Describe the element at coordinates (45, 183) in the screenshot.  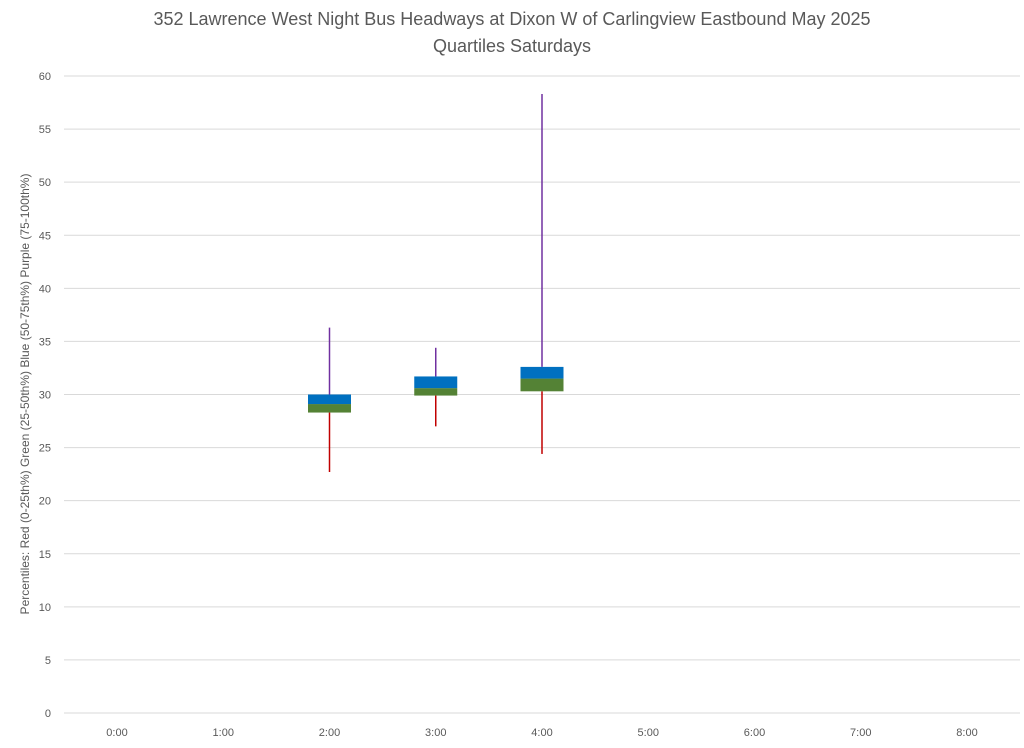
I see `y-tick-label: 50` at that location.